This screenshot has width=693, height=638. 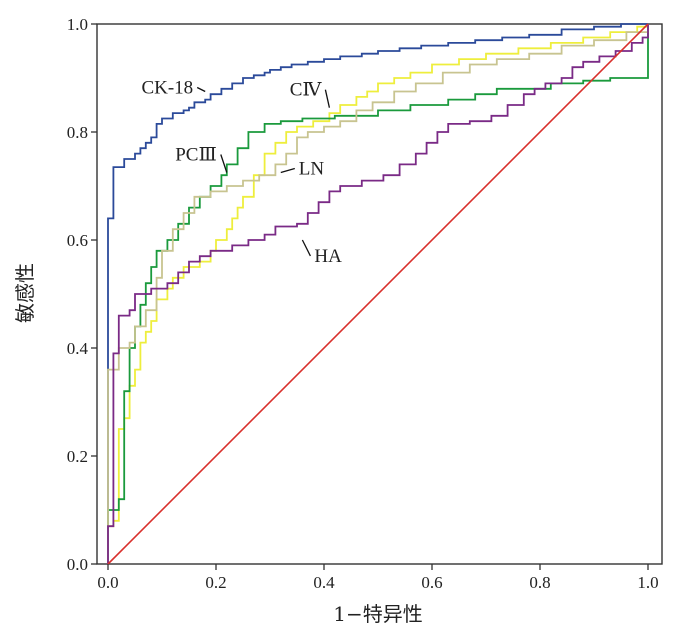 I want to click on x-tick-label: 0.8, so click(x=539, y=582).